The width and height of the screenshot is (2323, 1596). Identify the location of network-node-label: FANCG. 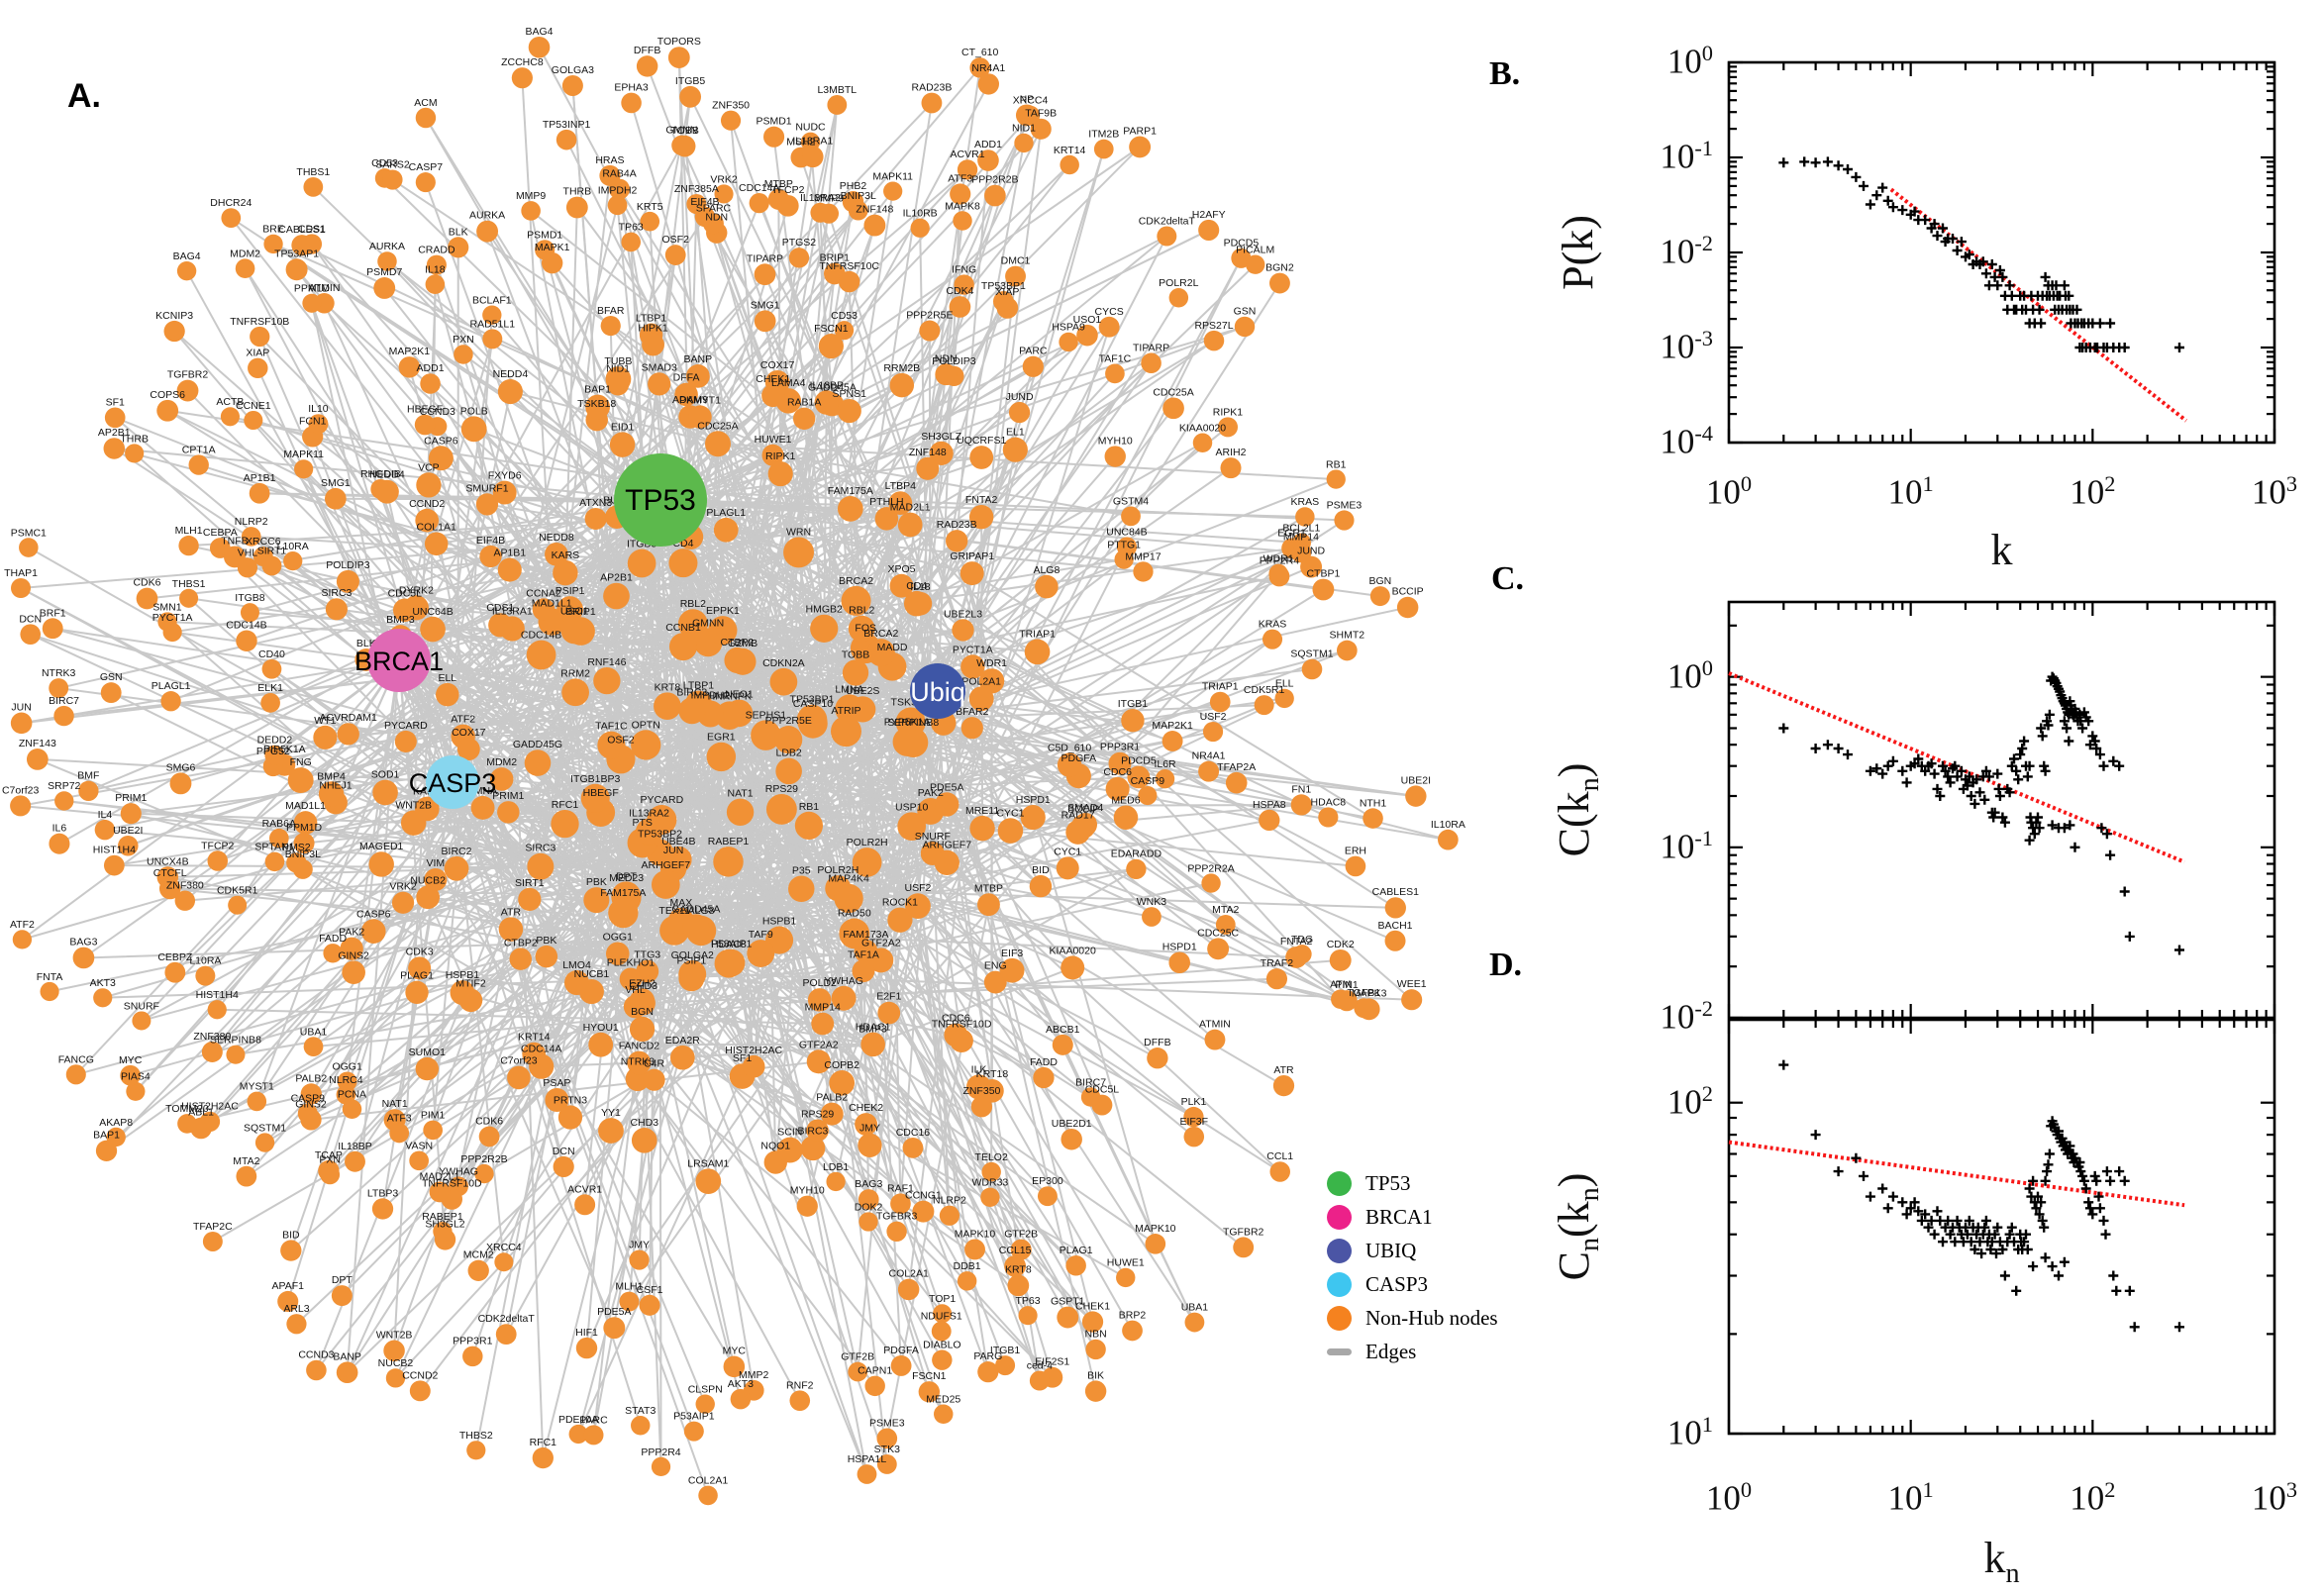
(76, 1059).